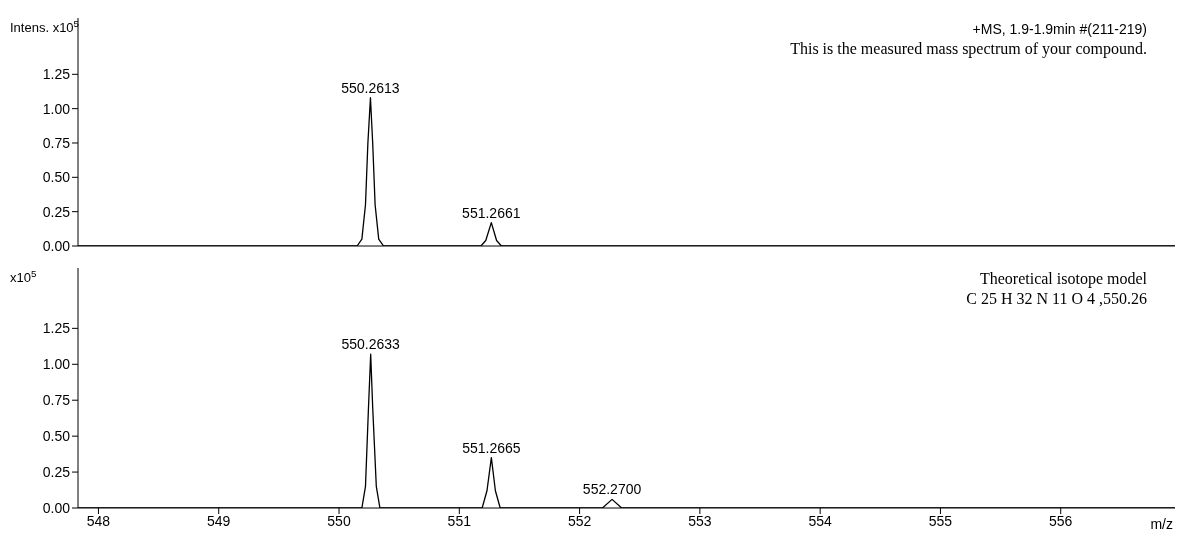 The image size is (1191, 546). Describe the element at coordinates (491, 212) in the screenshot. I see `annotation: 551.2661` at that location.